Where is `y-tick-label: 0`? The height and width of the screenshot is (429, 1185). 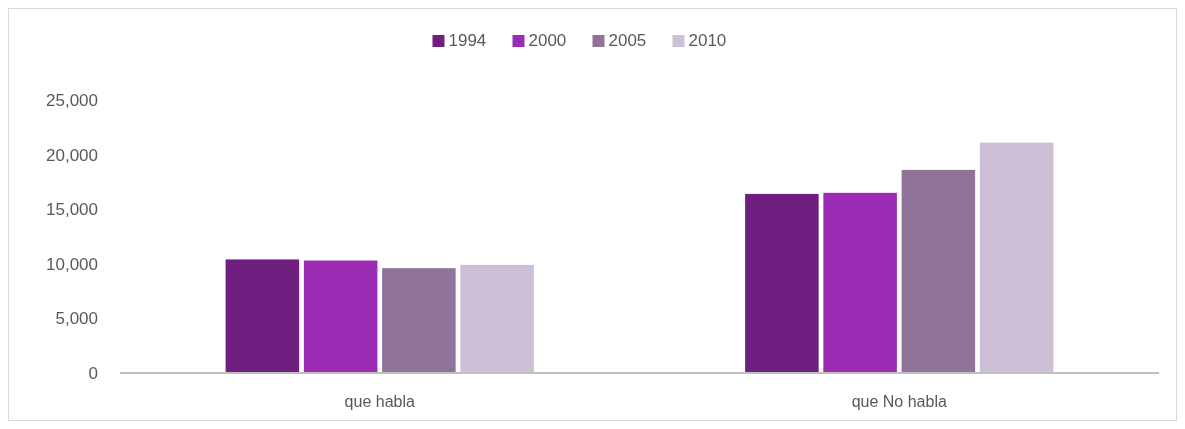 y-tick-label: 0 is located at coordinates (93, 373).